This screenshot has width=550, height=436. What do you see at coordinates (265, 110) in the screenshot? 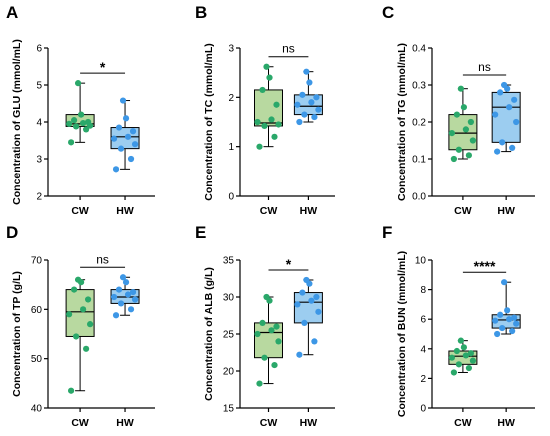
I see `panel-b: B Concentration of TC (mmol/mL) 0 1 2 3 CW HW ns` at bounding box center [265, 110].